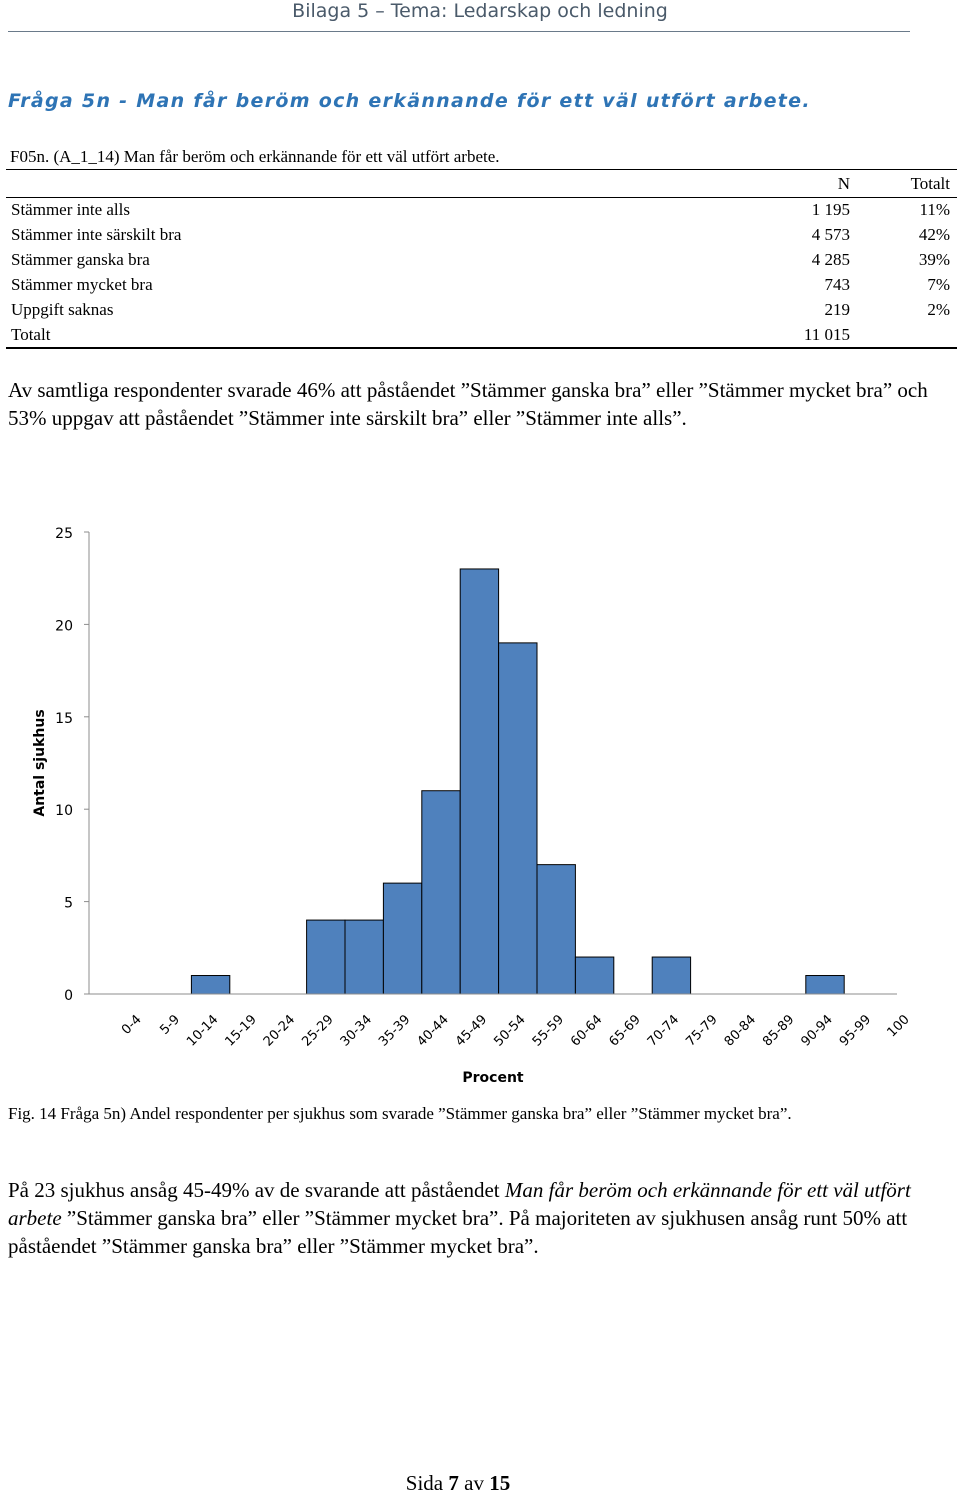 The height and width of the screenshot is (1497, 960). Describe the element at coordinates (481, 169) in the screenshot. I see `table-top-rule` at that location.